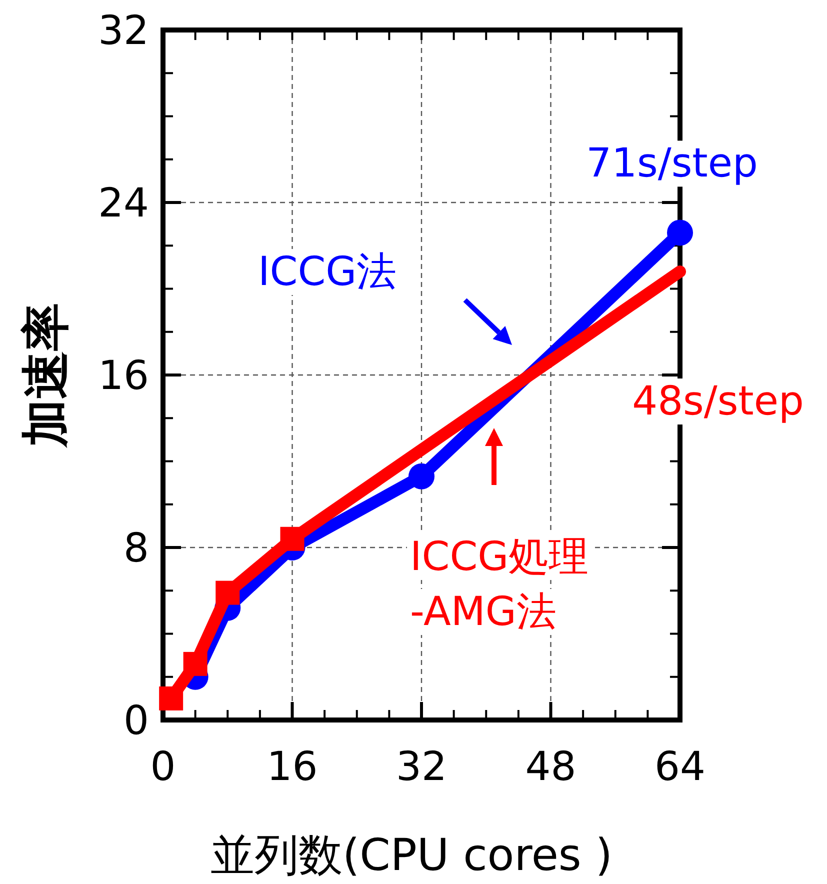 The width and height of the screenshot is (827, 884). What do you see at coordinates (421, 767) in the screenshot?
I see `x-tick-label: 32` at bounding box center [421, 767].